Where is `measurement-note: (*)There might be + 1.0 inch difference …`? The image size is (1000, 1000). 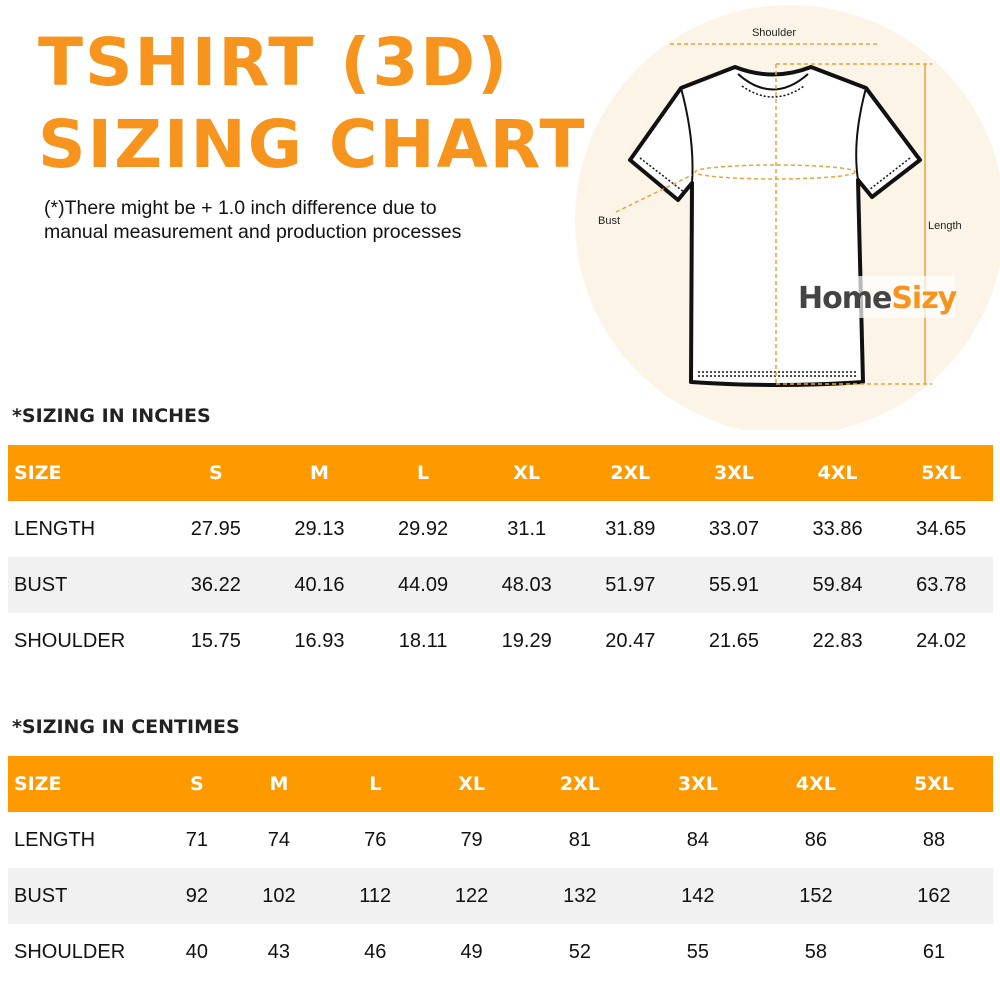
measurement-note: (*)There might be + 1.0 inch difference … is located at coordinates (252, 220).